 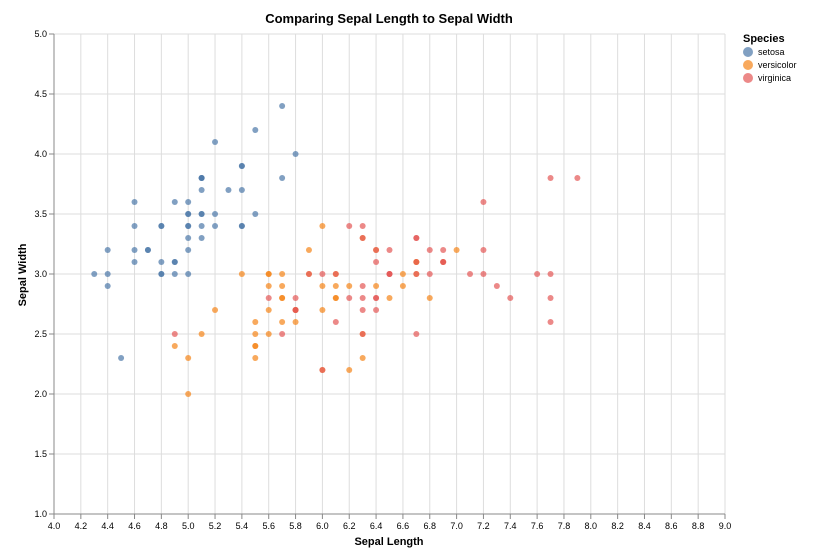 What do you see at coordinates (40, 454) in the screenshot?
I see `y-tick-label: 1.5` at bounding box center [40, 454].